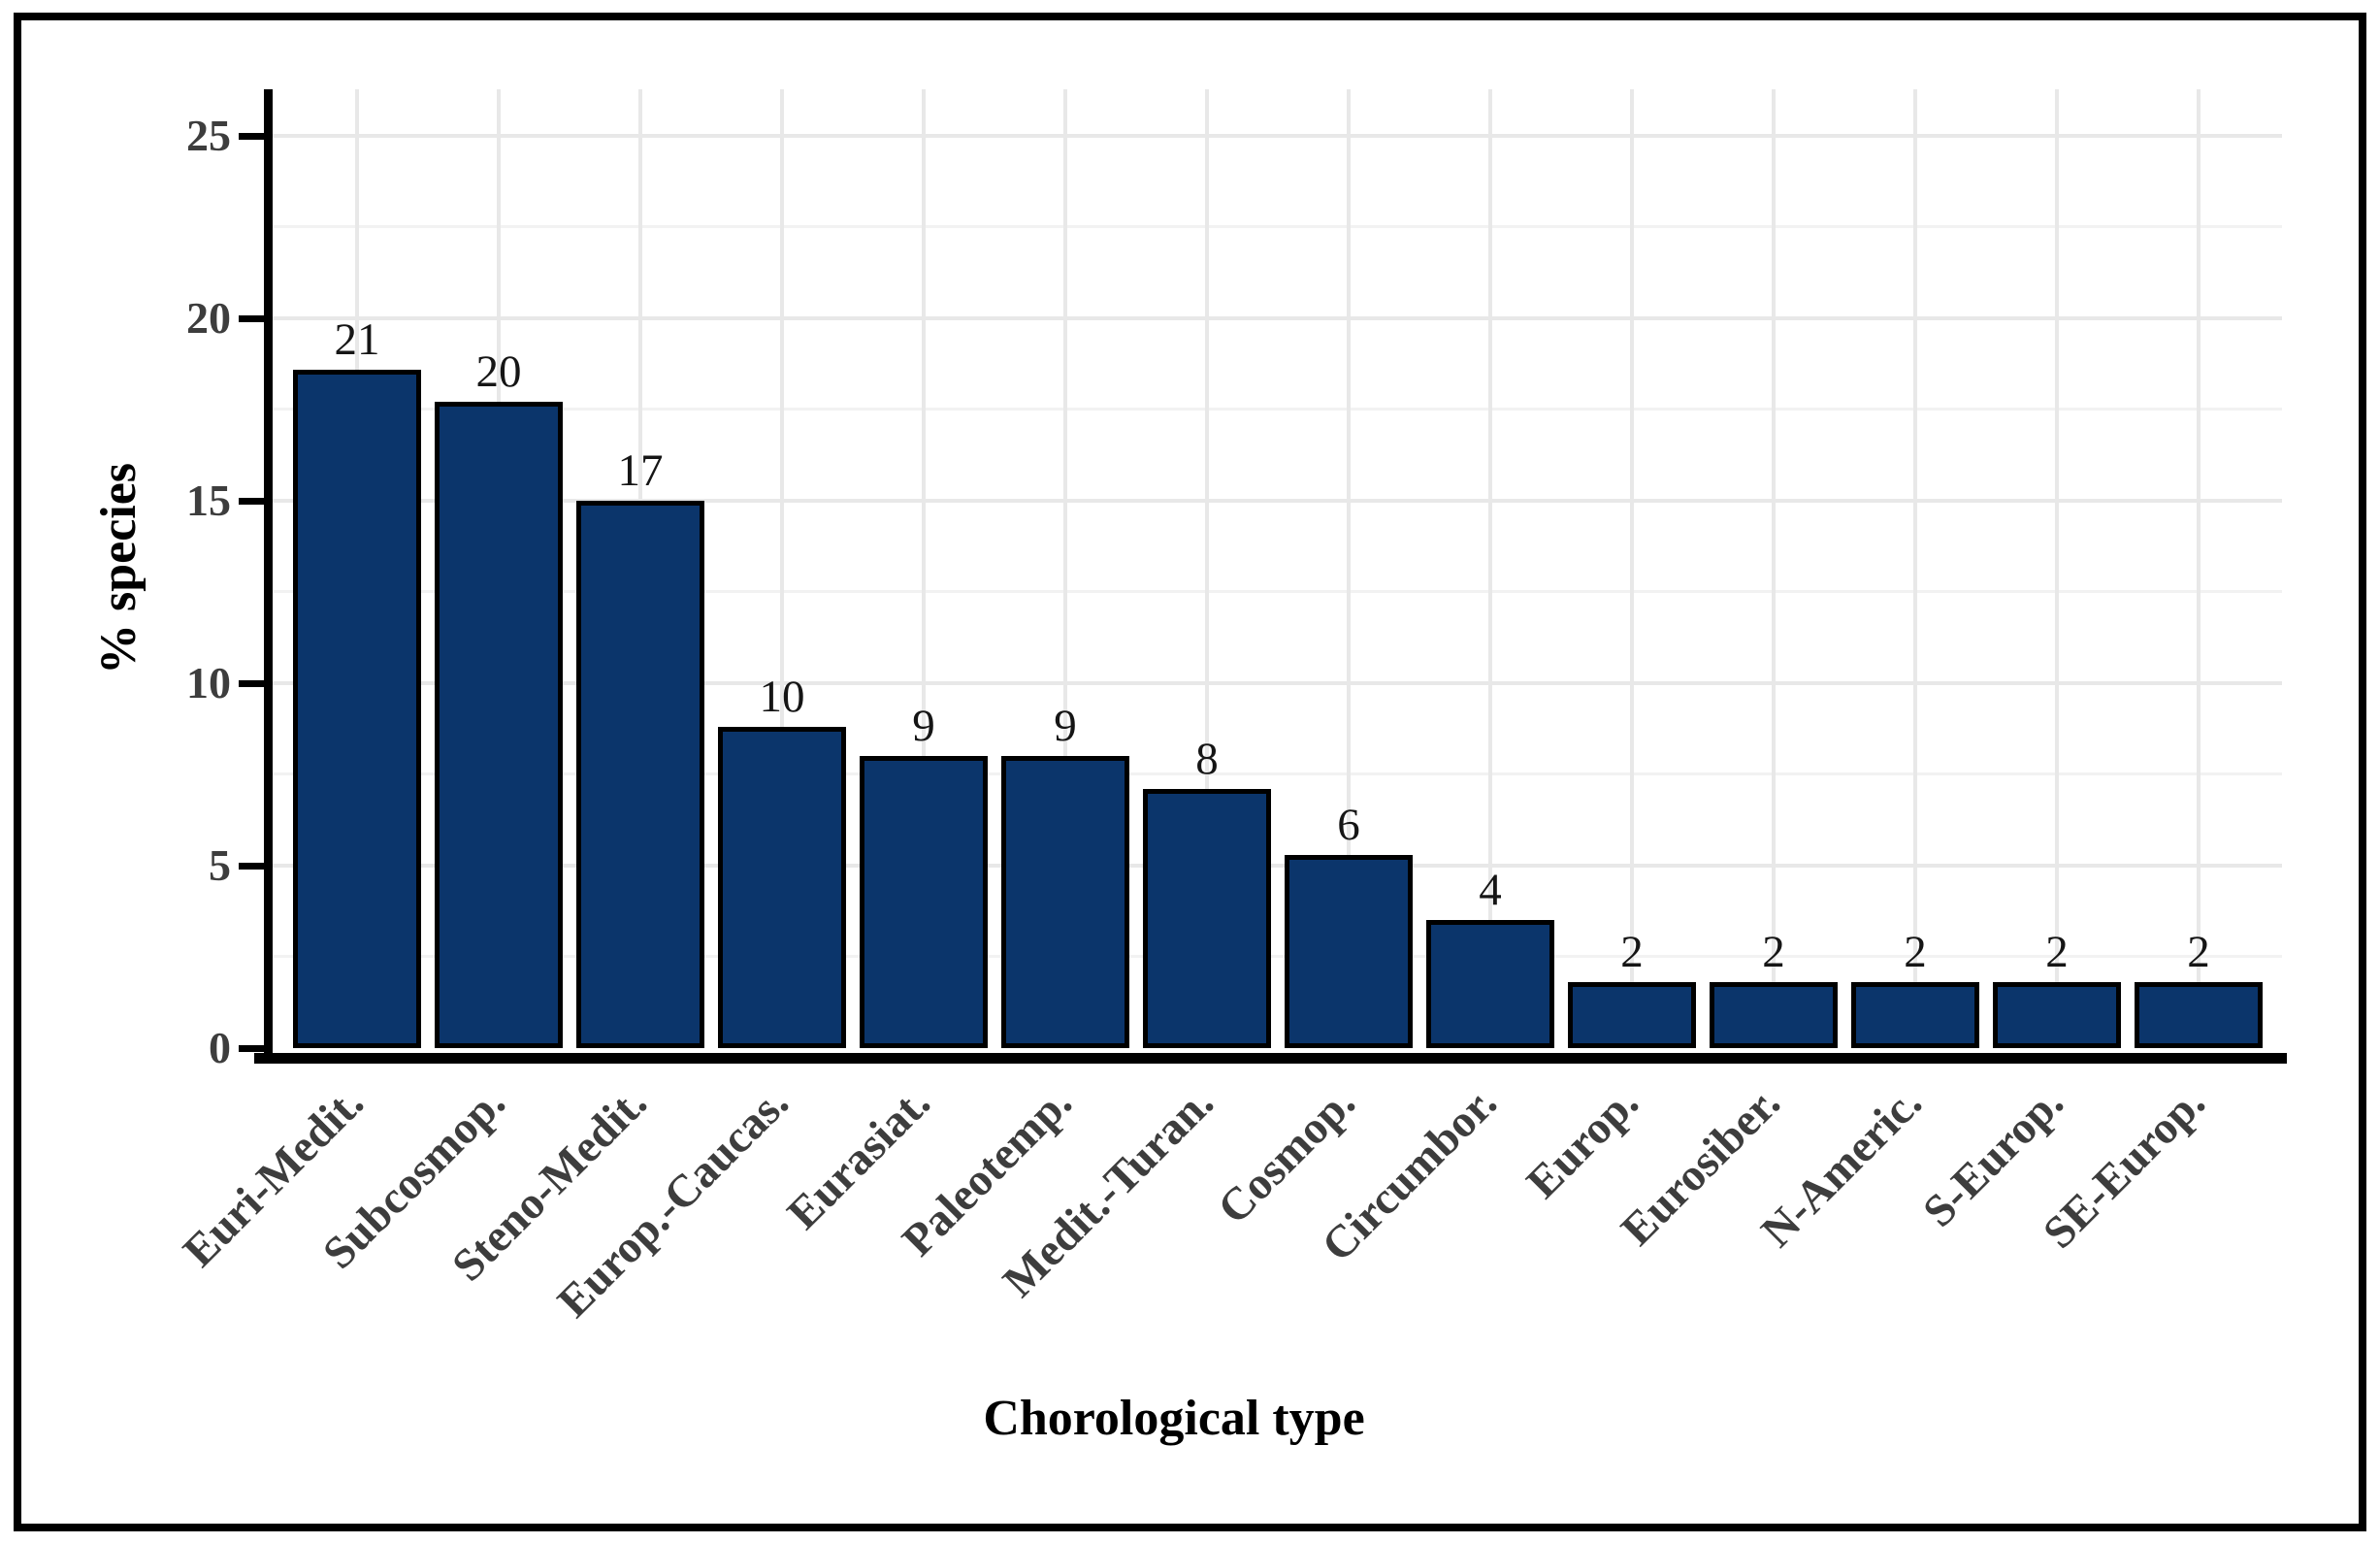 The image size is (2380, 1544). I want to click on y-tick-label: 25, so click(208, 136).